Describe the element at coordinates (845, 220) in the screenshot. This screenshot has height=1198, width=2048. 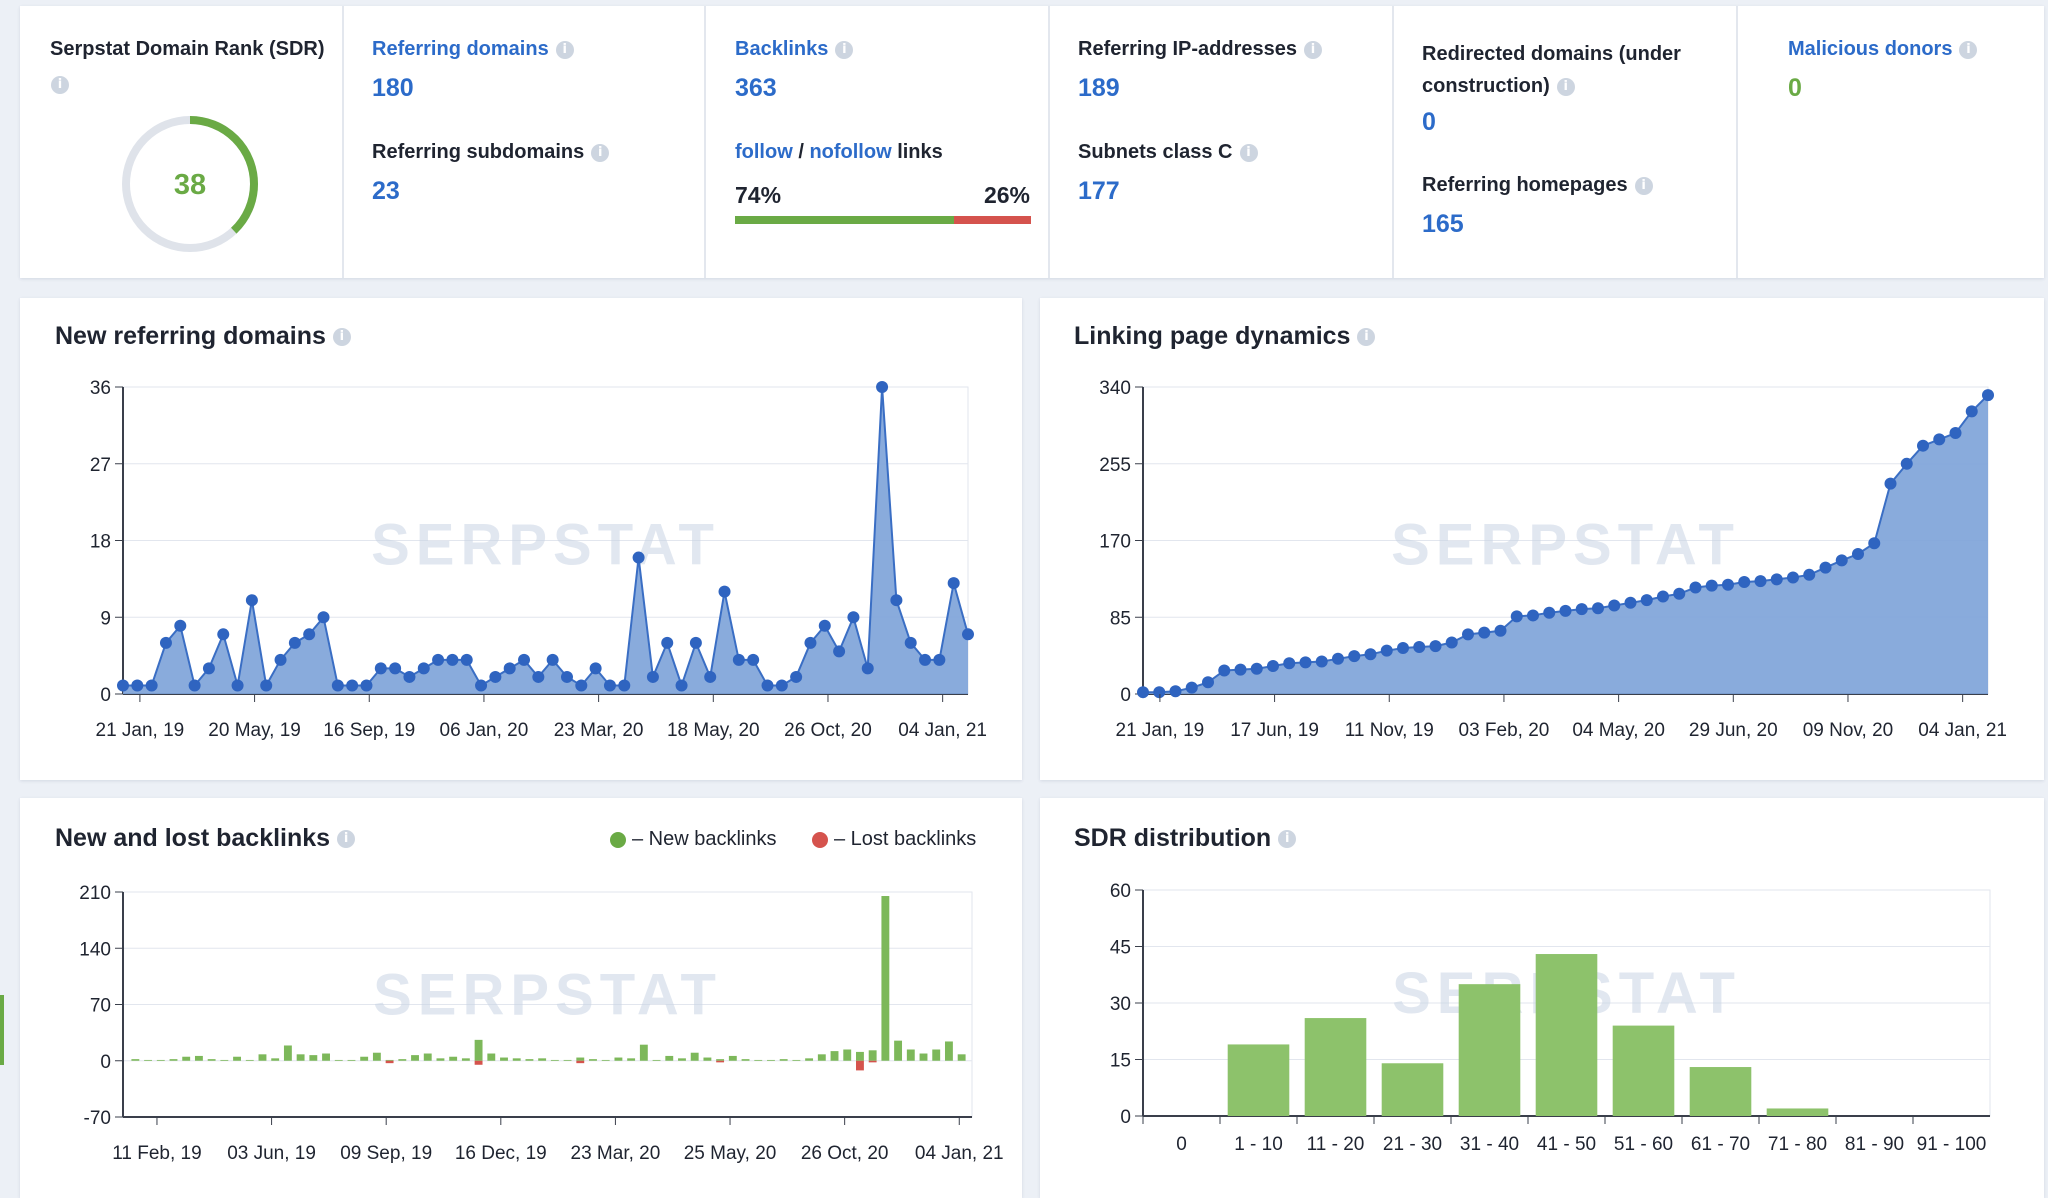
I see `follow-fill` at that location.